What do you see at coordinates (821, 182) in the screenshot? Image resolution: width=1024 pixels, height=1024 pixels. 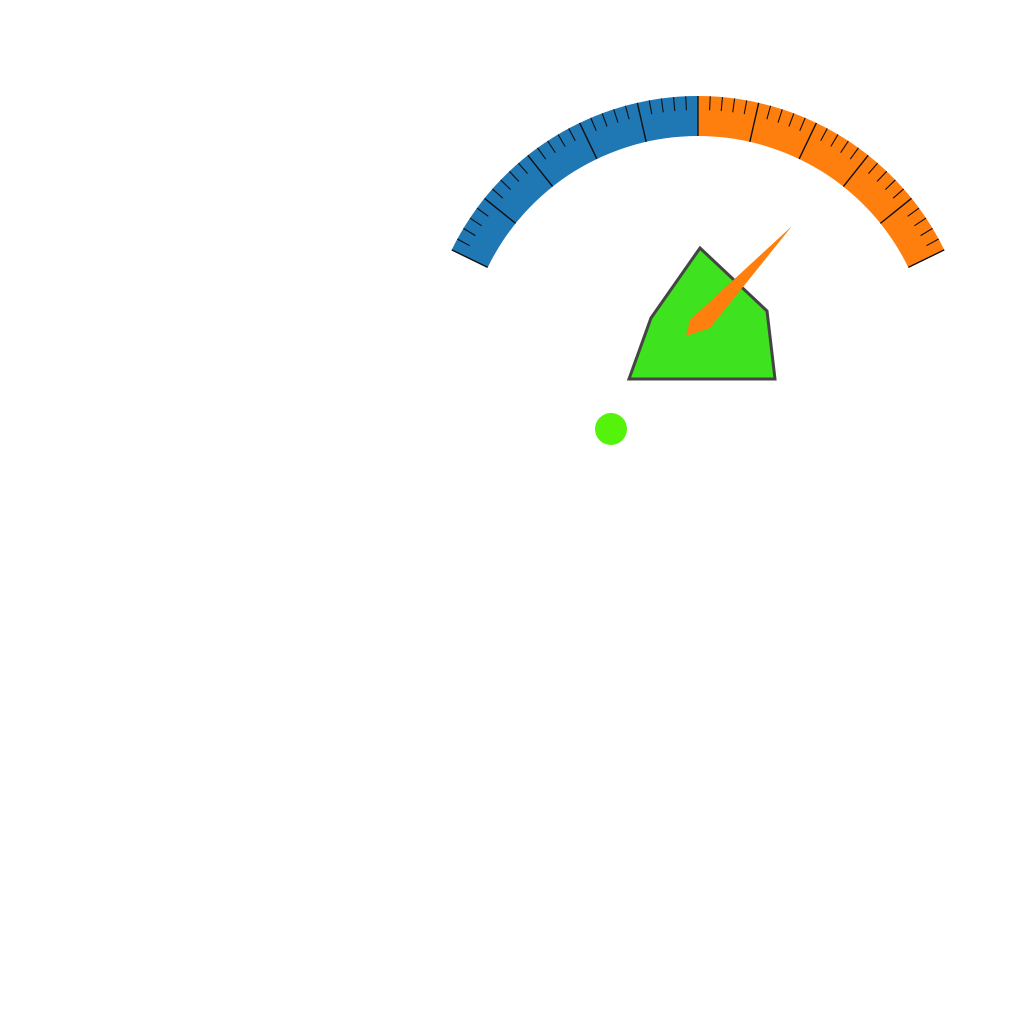 I see `gauge-segment-high` at bounding box center [821, 182].